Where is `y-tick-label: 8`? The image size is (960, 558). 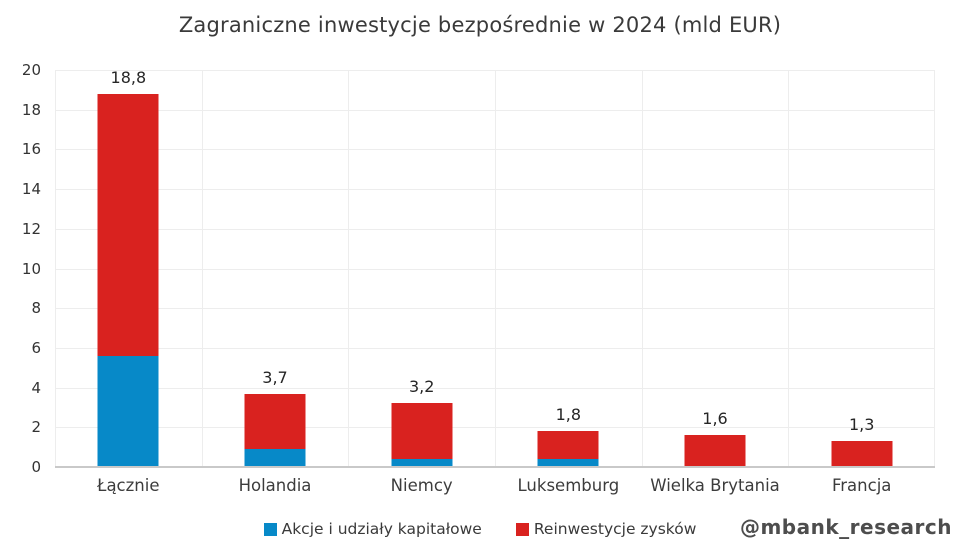 y-tick-label: 8 is located at coordinates (36, 308).